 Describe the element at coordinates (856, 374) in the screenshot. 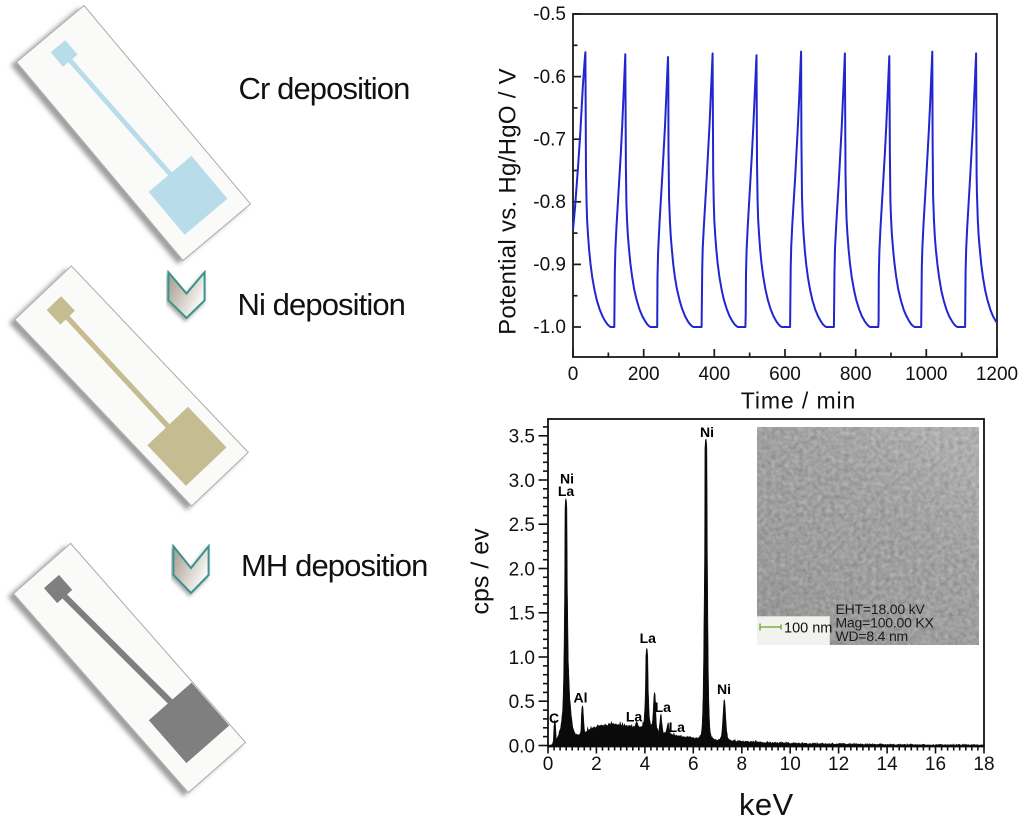

I see `svg-text: 800` at that location.